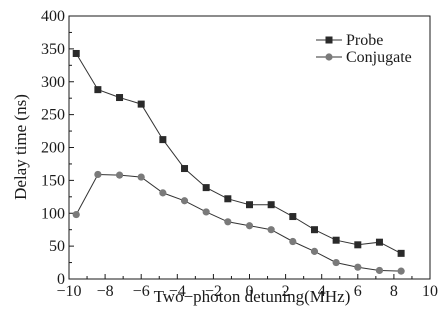 This screenshot has height=324, width=444. I want to click on y-axis: 0 50 100 150 200 250 300 350 400, so click(57, 148).